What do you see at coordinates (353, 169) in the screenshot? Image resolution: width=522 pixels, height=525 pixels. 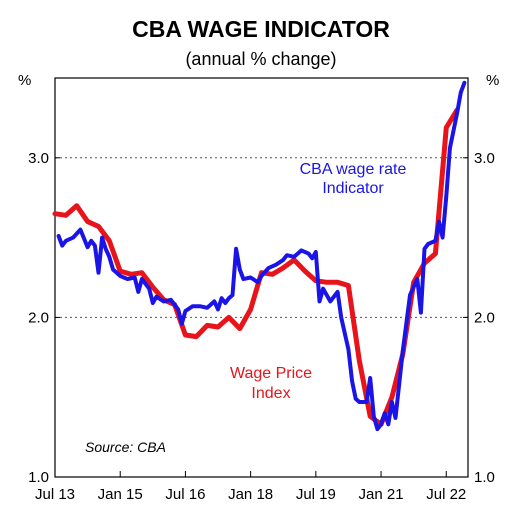 I see `series-label-cba-line1: CBA wage rate` at bounding box center [353, 169].